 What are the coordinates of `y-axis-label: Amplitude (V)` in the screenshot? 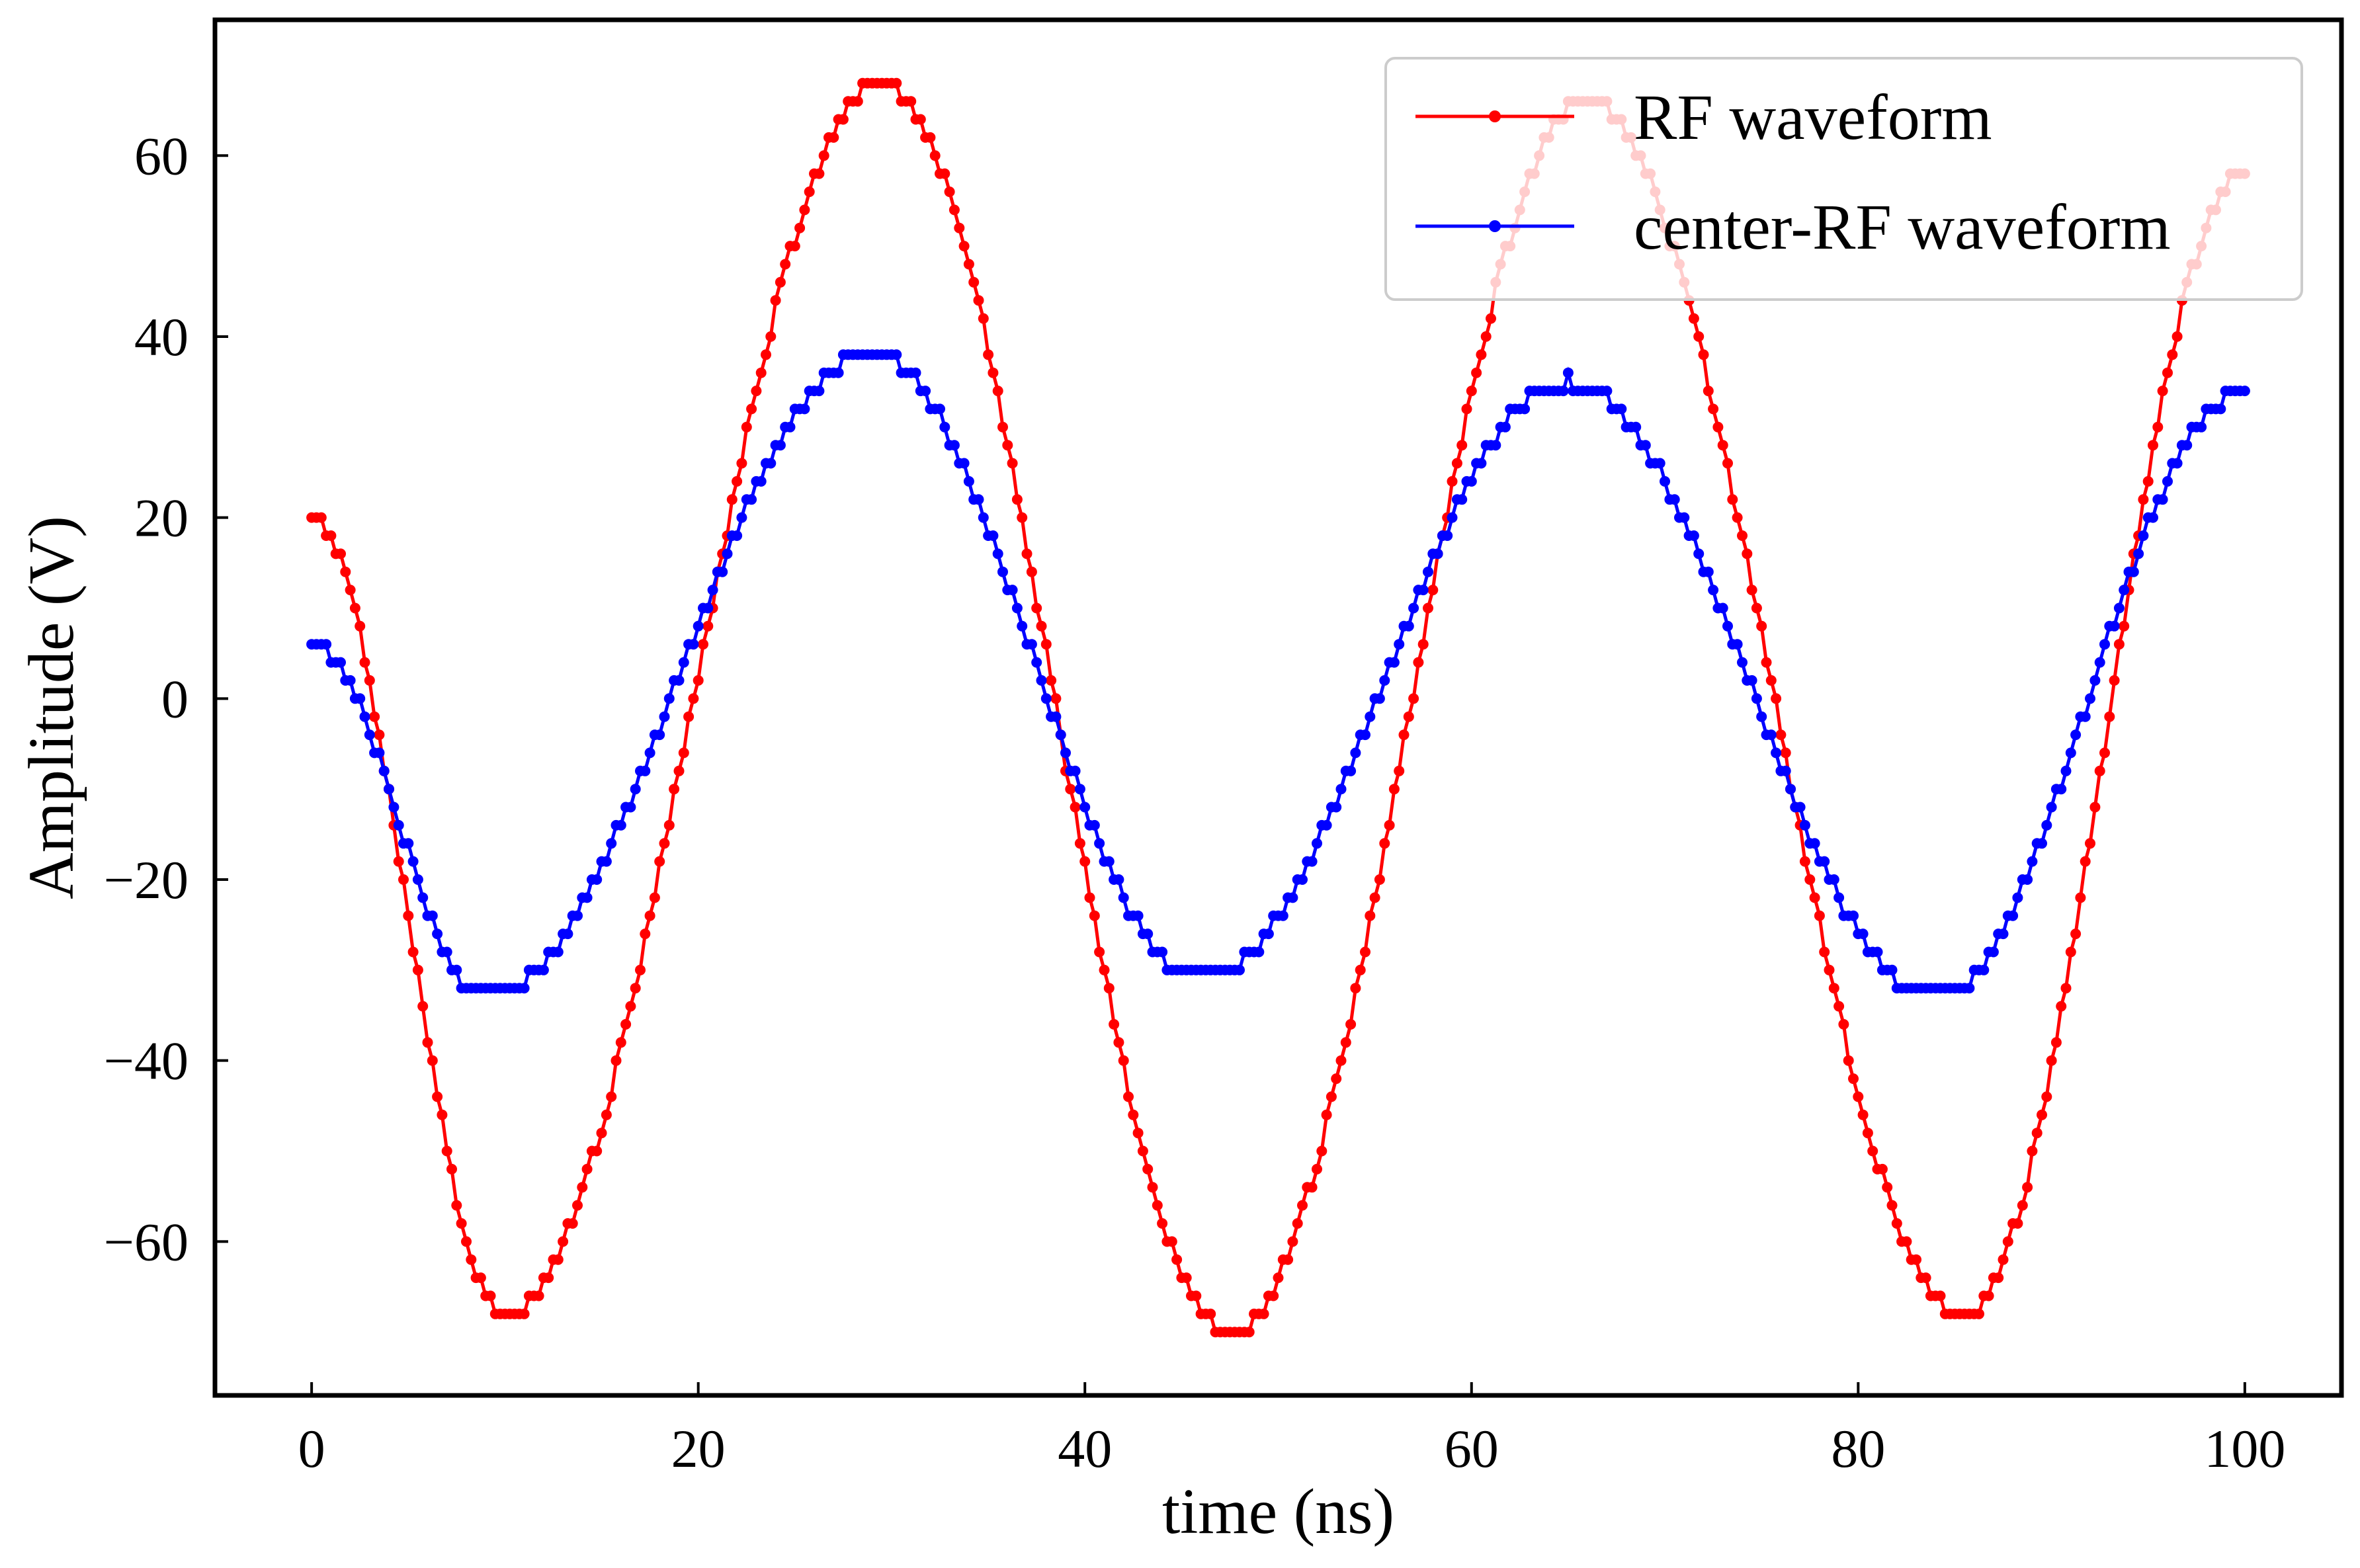 It's located at (51, 707).